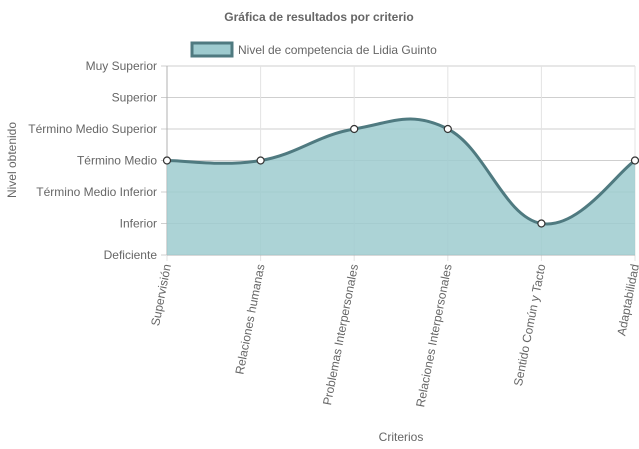 The width and height of the screenshot is (639, 449). Describe the element at coordinates (340, 334) in the screenshot. I see `x-tick-label: Problemas Interpersonales` at that location.